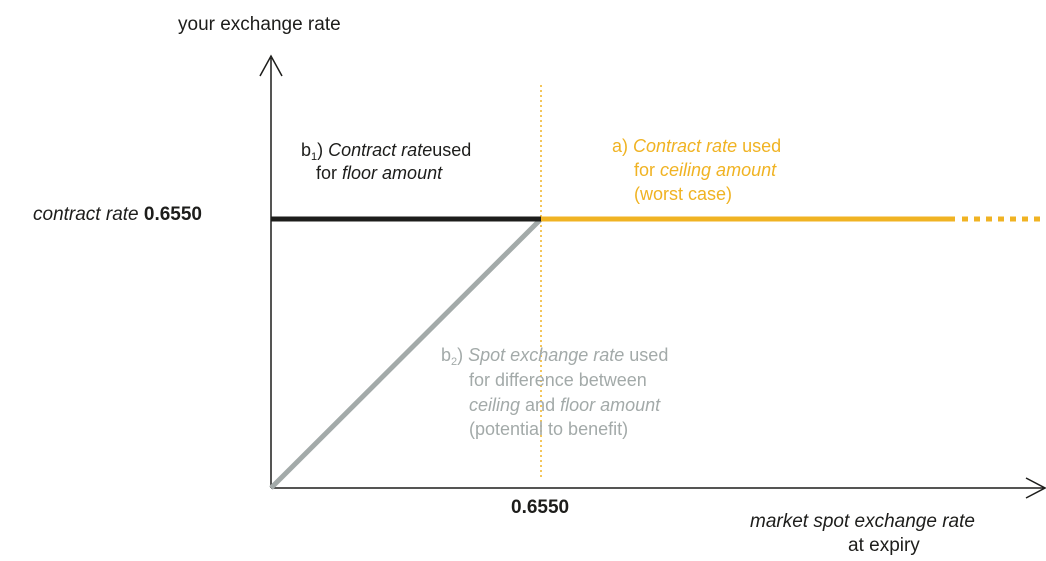 This screenshot has height=561, width=1046. Describe the element at coordinates (306, 150) in the screenshot. I see `label-b1-prefix: b` at that location.